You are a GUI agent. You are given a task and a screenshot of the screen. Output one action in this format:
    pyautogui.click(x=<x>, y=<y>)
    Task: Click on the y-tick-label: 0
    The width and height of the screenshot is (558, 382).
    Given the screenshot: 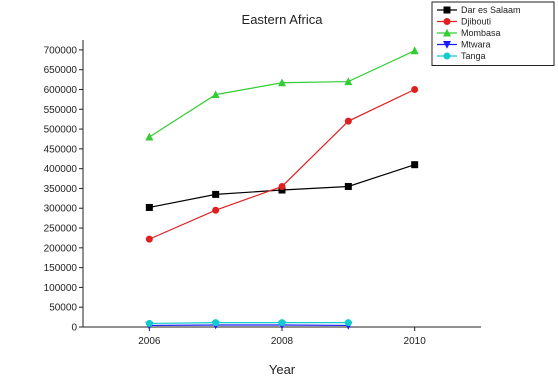 What is the action you would take?
    pyautogui.click(x=74, y=328)
    